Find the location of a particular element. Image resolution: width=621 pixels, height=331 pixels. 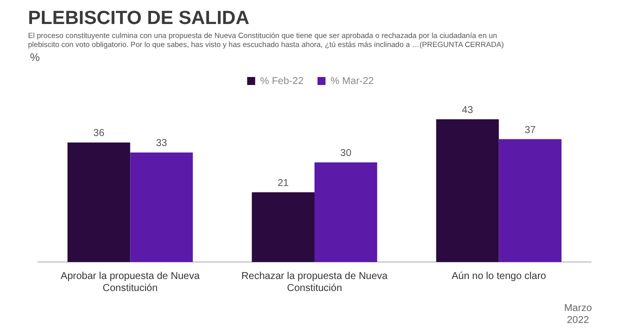

data-label: 30 is located at coordinates (346, 154).